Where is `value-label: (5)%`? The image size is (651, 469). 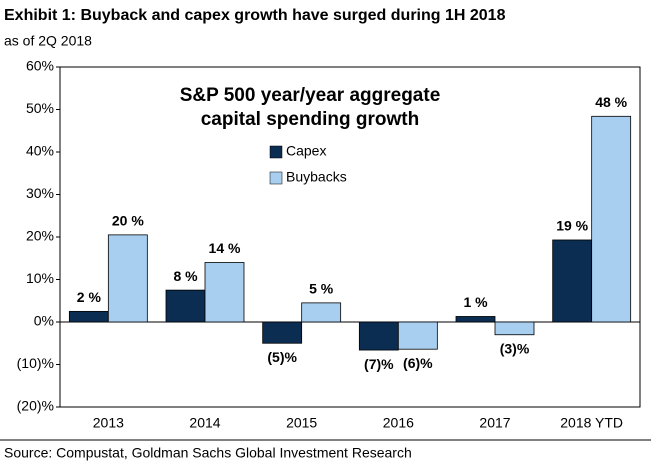 value-label: (5)% is located at coordinates (282, 357).